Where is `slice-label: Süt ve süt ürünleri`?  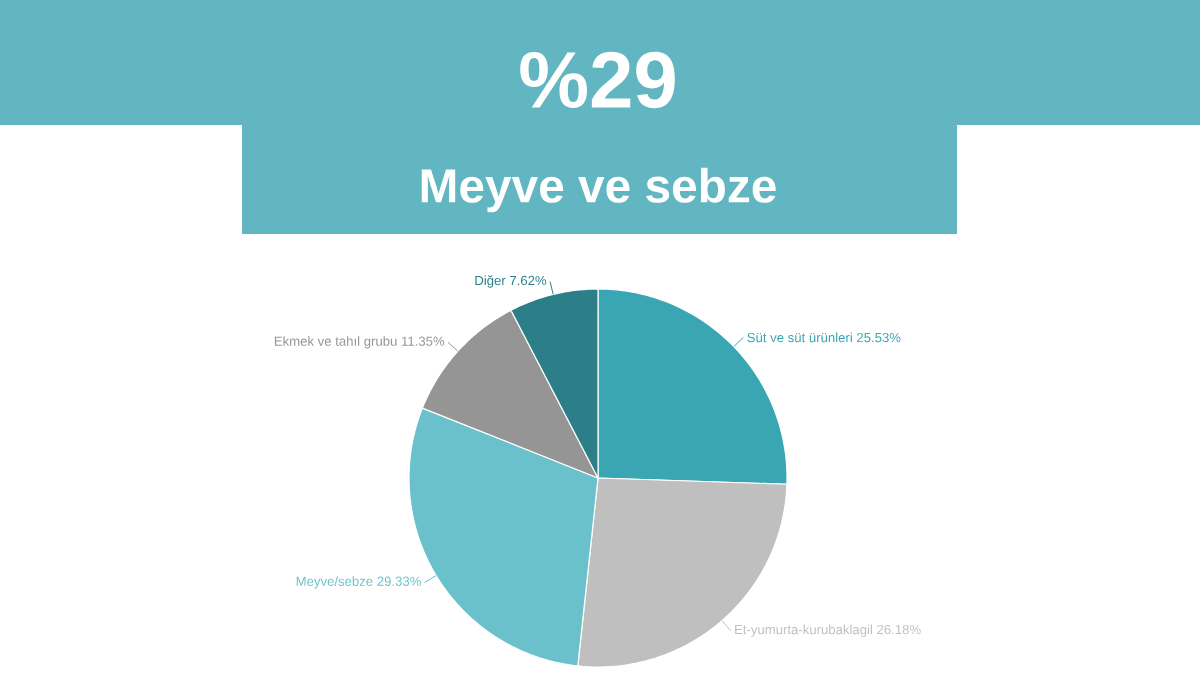 slice-label: Süt ve süt ürünleri is located at coordinates (799, 337).